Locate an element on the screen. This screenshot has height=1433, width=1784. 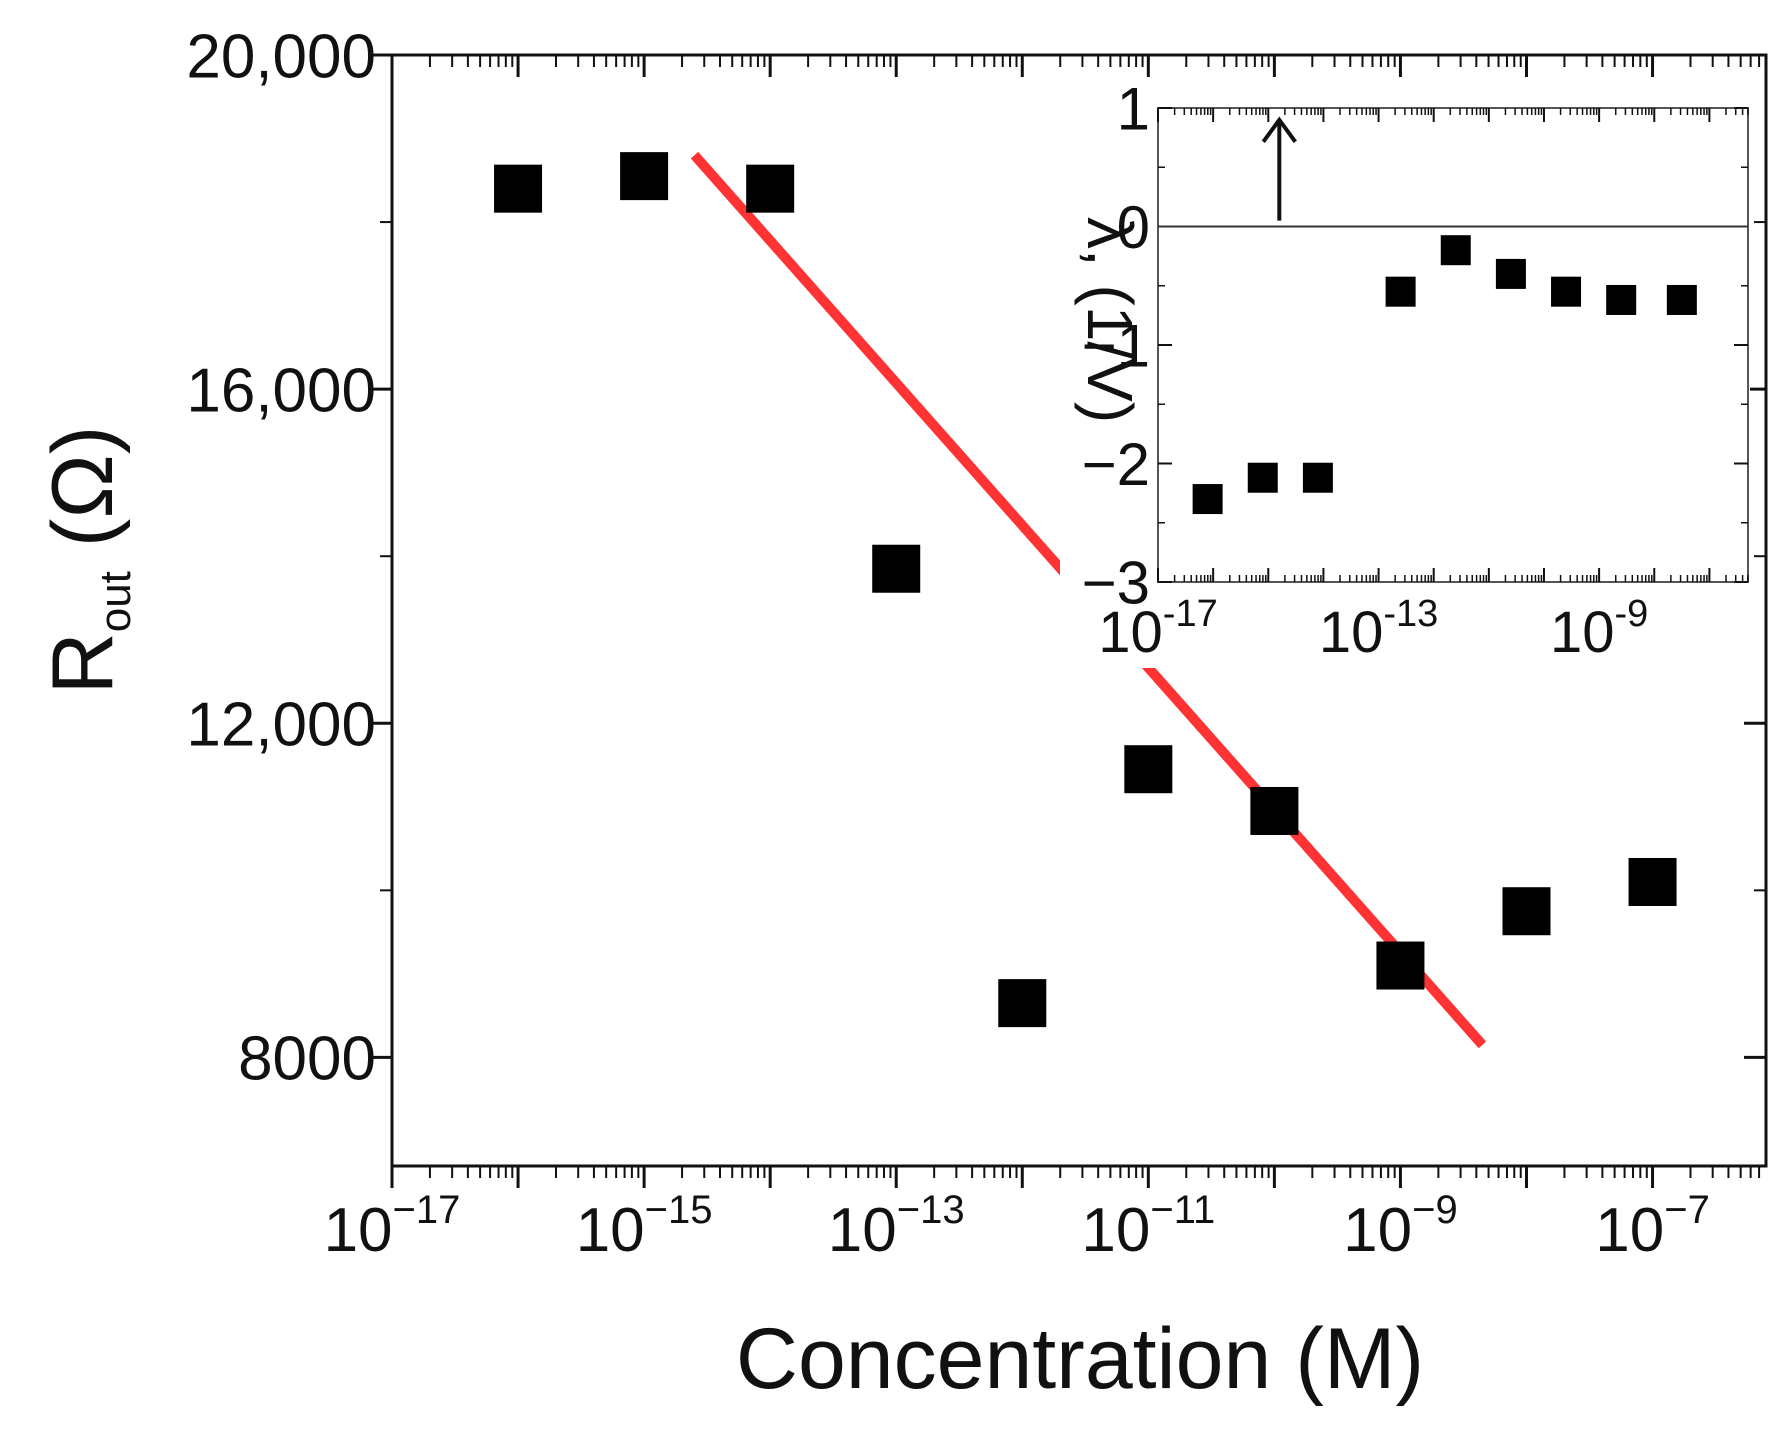
inset-y-tick-label: 1 is located at coordinates (1133, 109).